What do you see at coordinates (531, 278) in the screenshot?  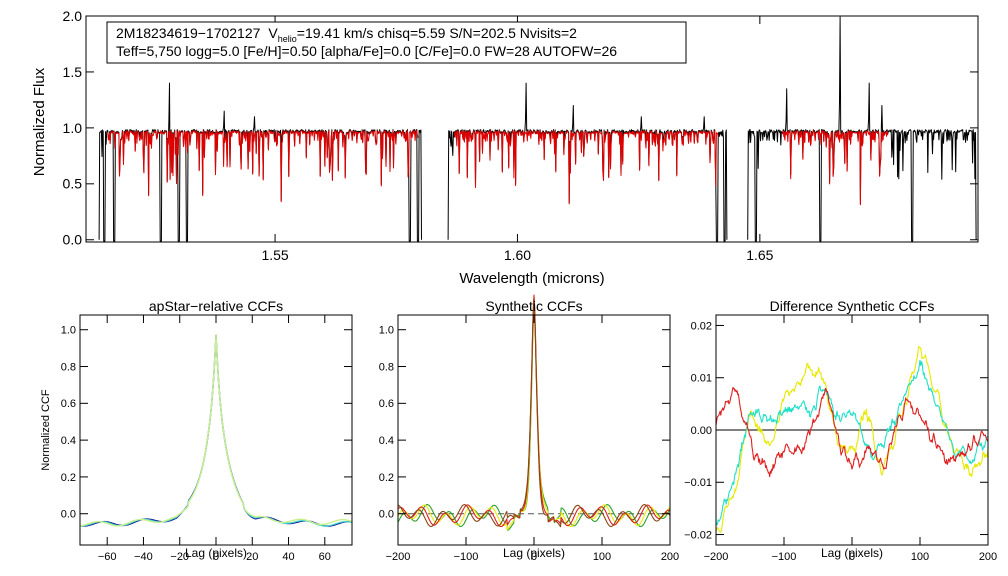 I see `spectrum-xlabel: Wavelength (microns)` at bounding box center [531, 278].